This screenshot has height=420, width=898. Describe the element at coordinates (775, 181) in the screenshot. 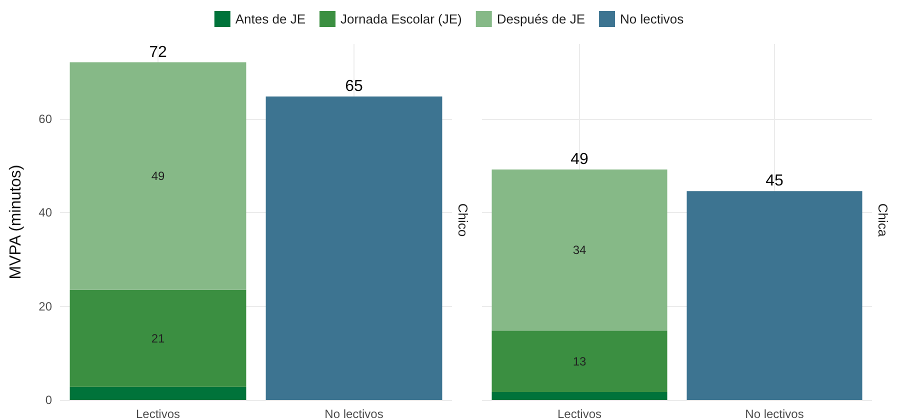

I see `total-label: 45` at that location.